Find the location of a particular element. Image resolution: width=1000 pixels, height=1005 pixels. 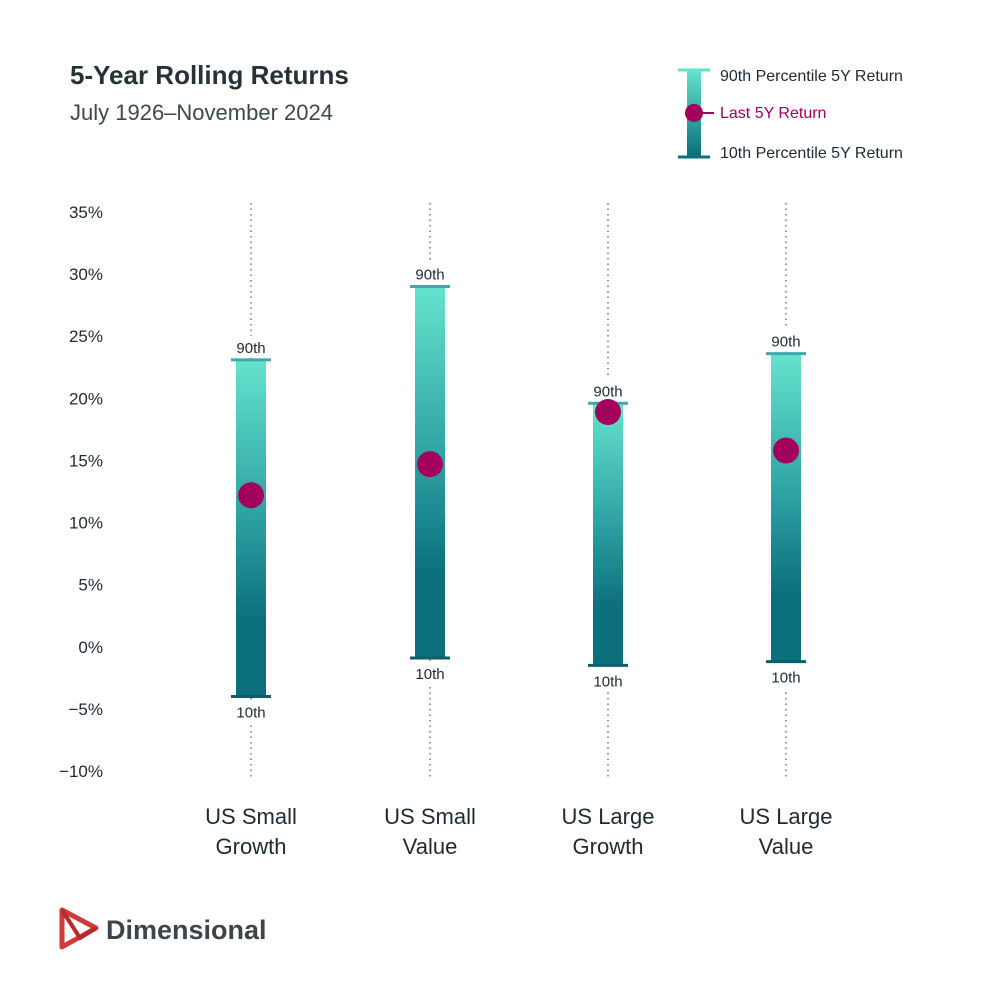

chart-title: 5-Year Rolling Returns is located at coordinates (209, 75).